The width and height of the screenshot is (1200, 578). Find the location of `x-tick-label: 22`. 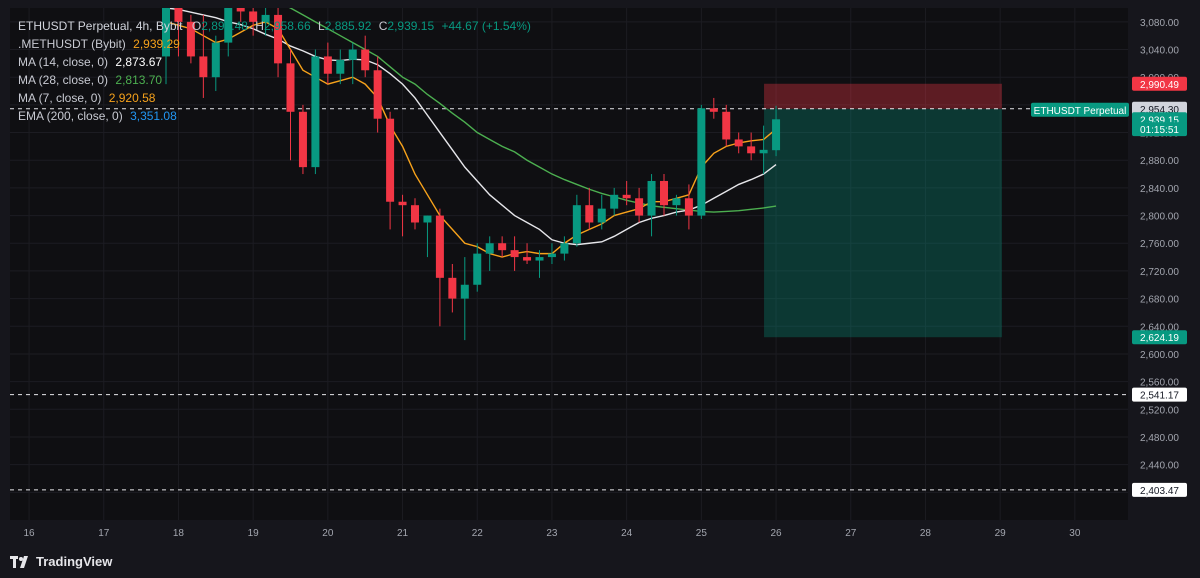

x-tick-label: 22 is located at coordinates (478, 533).